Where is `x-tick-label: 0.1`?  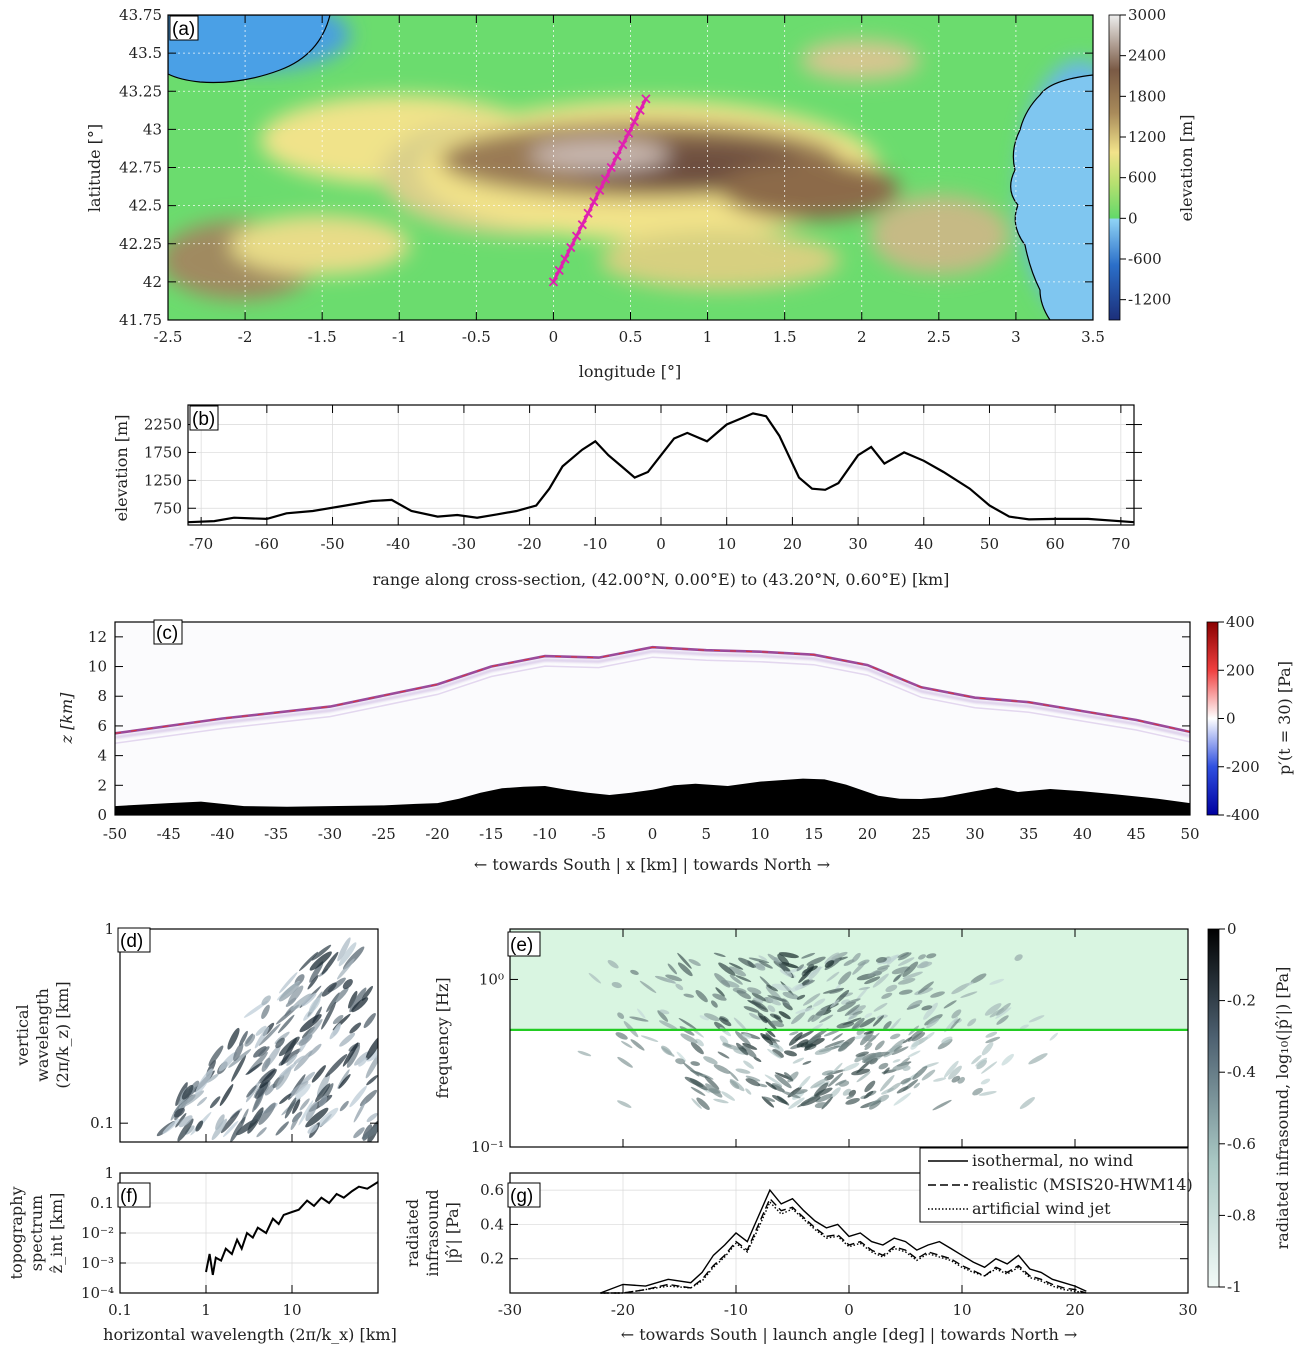
x-tick-label: 0.1 is located at coordinates (120, 1310).